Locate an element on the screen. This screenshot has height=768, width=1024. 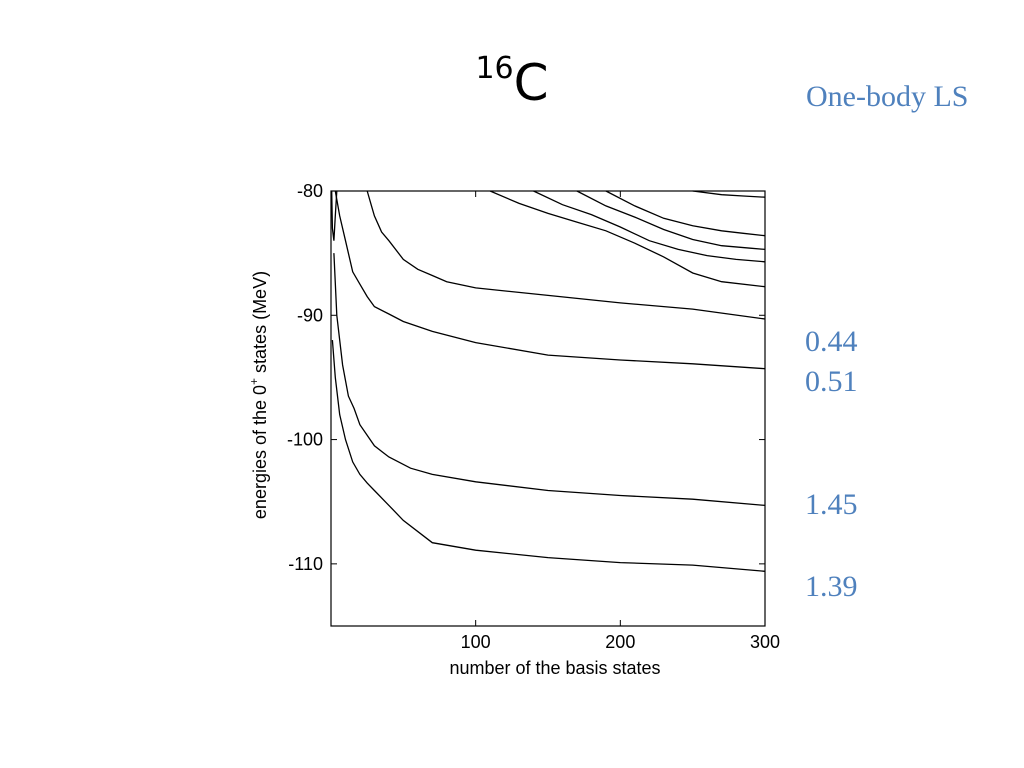
x-tick-label-2: 300 is located at coordinates (765, 642).